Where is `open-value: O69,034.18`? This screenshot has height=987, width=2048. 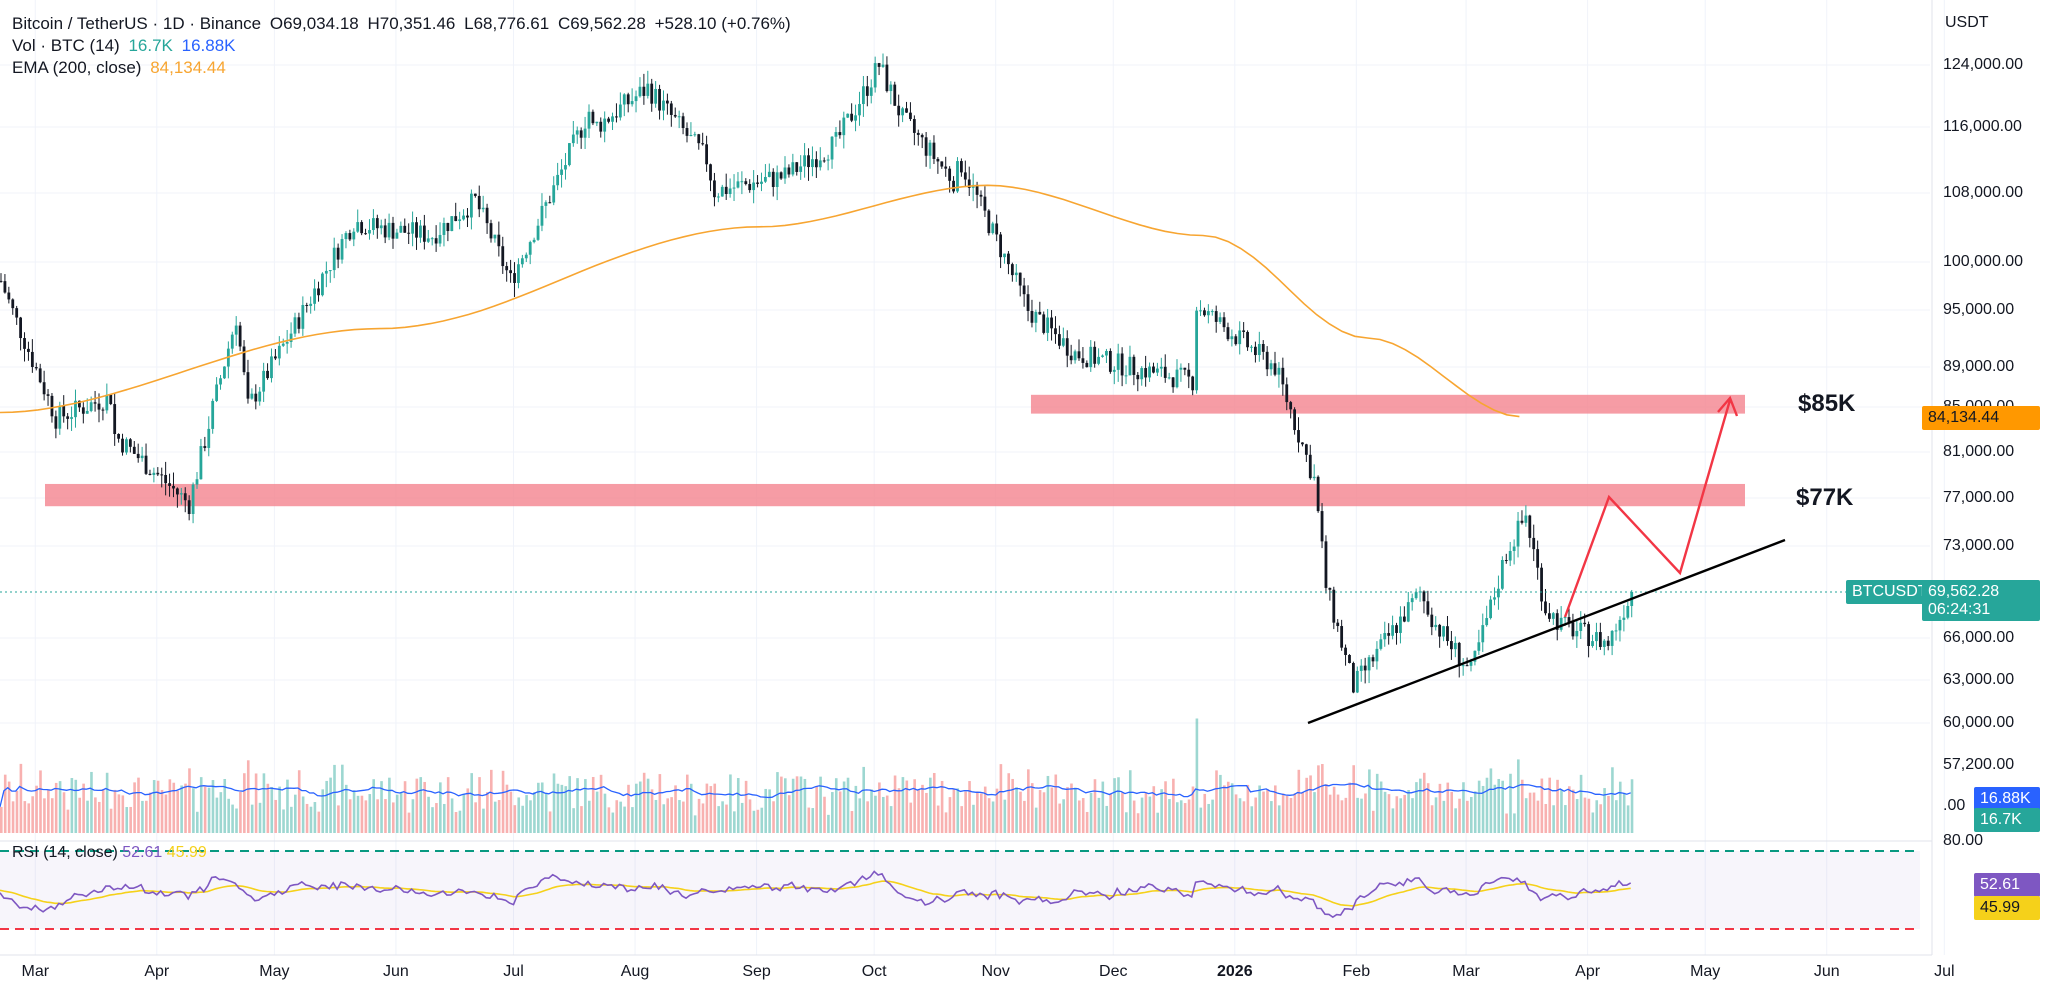 open-value: O69,034.18 is located at coordinates (314, 23).